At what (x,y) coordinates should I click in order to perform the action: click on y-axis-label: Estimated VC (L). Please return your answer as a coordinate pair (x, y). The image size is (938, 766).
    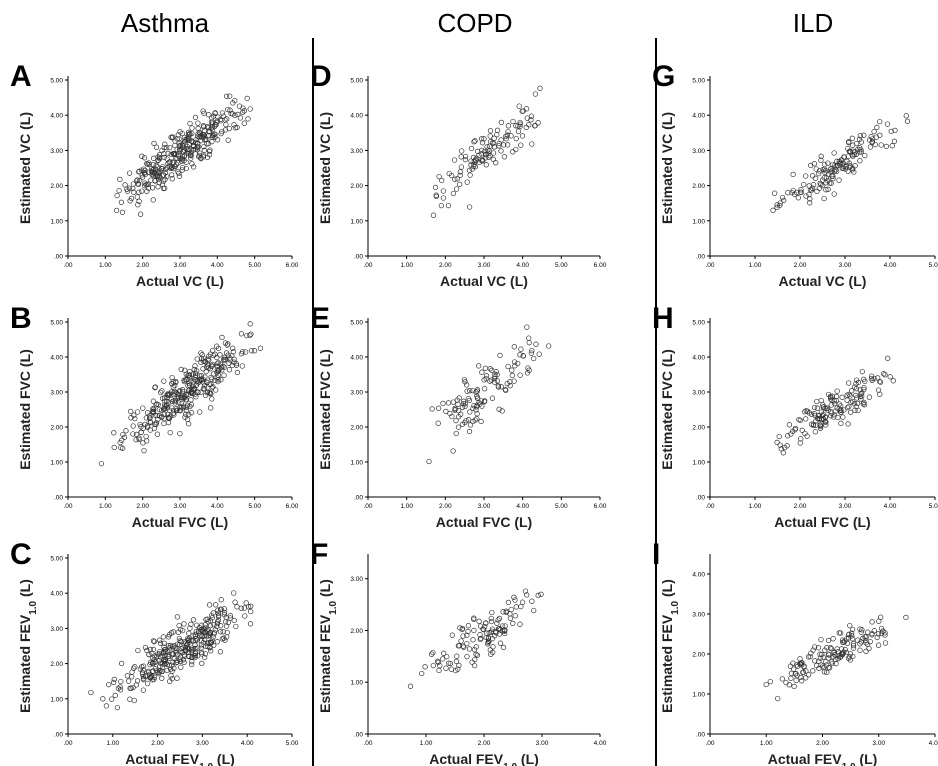
    Looking at the image, I should click on (667, 168).